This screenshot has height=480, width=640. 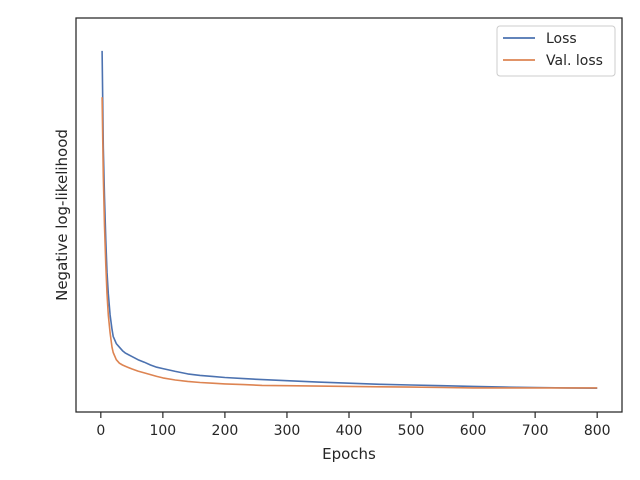 What do you see at coordinates (535, 431) in the screenshot?
I see `x-tick-label: 700` at bounding box center [535, 431].